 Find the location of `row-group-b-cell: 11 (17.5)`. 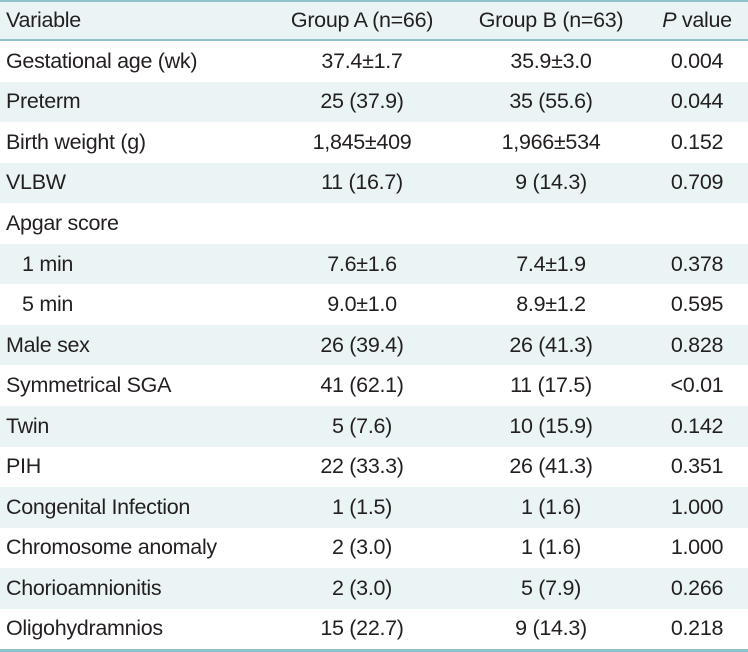

row-group-b-cell: 11 (17.5) is located at coordinates (551, 385).